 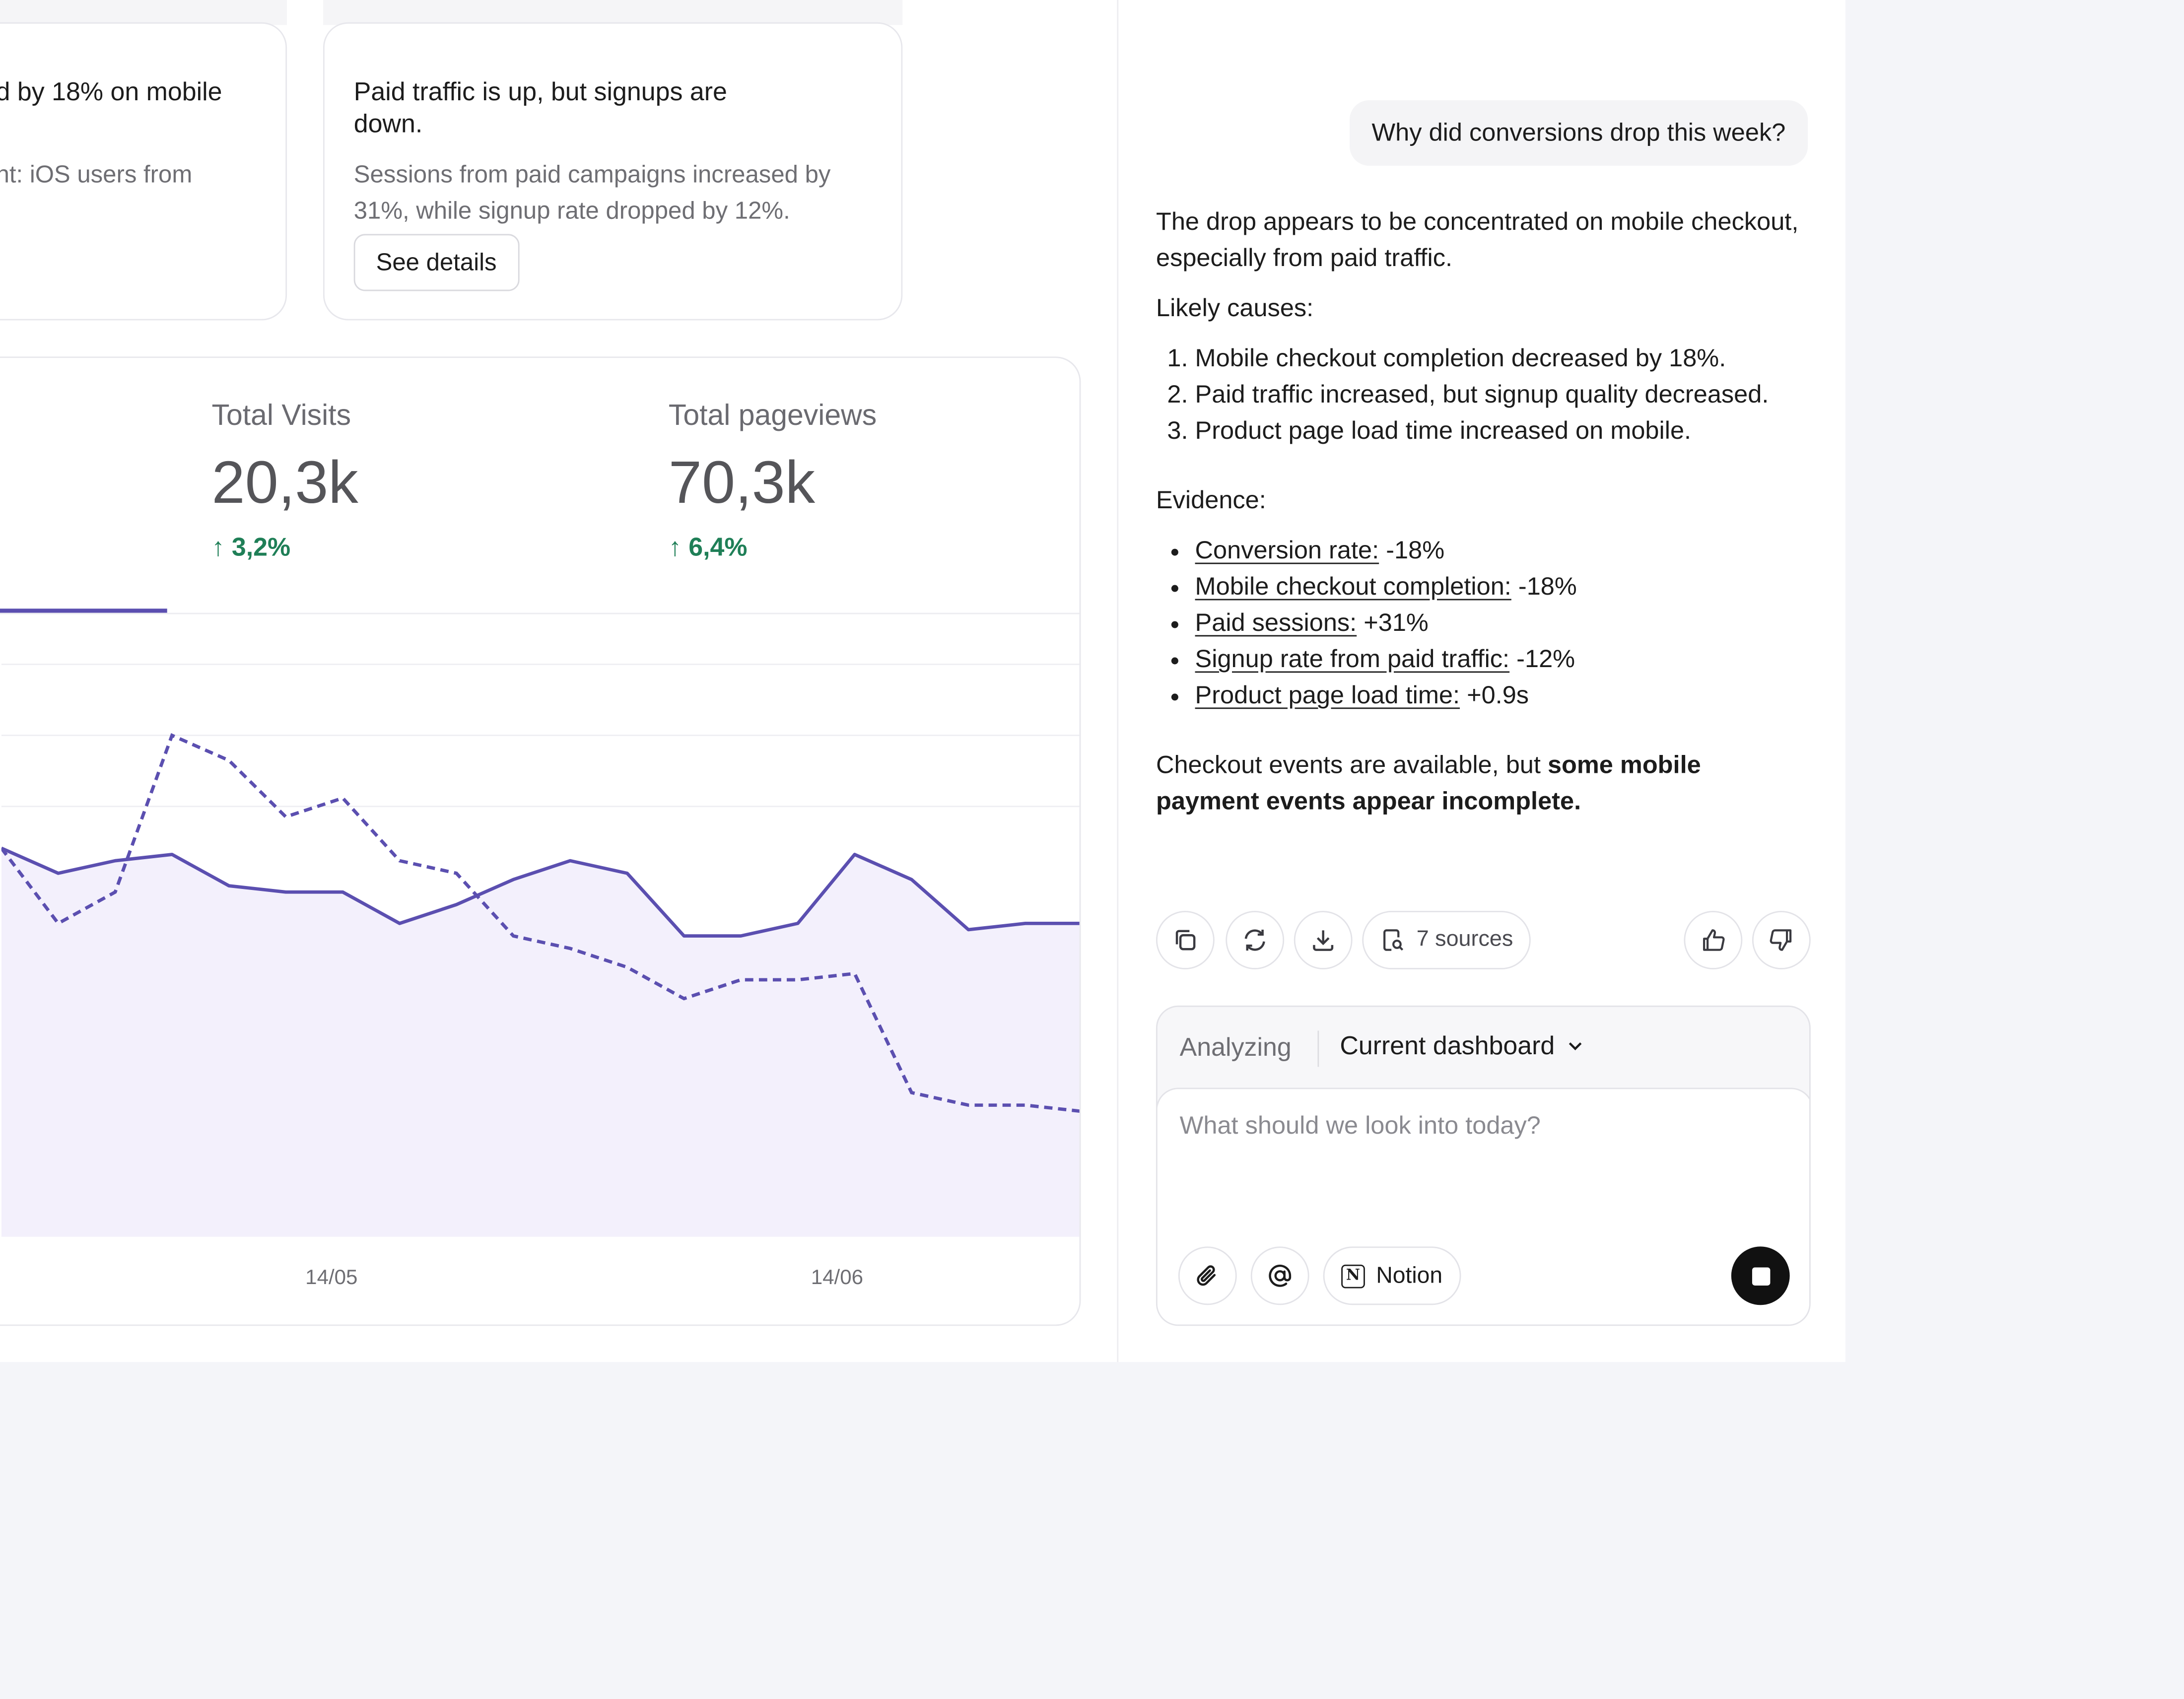 I want to click on list-item: Conversion rate: -18%, so click(x=1503, y=550).